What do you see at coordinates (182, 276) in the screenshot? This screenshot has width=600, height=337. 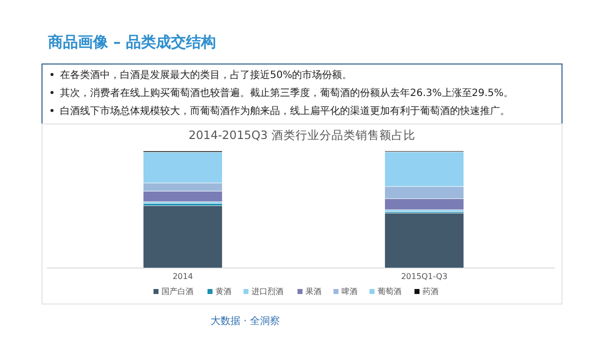 I see `x-tick-label: 2014` at bounding box center [182, 276].